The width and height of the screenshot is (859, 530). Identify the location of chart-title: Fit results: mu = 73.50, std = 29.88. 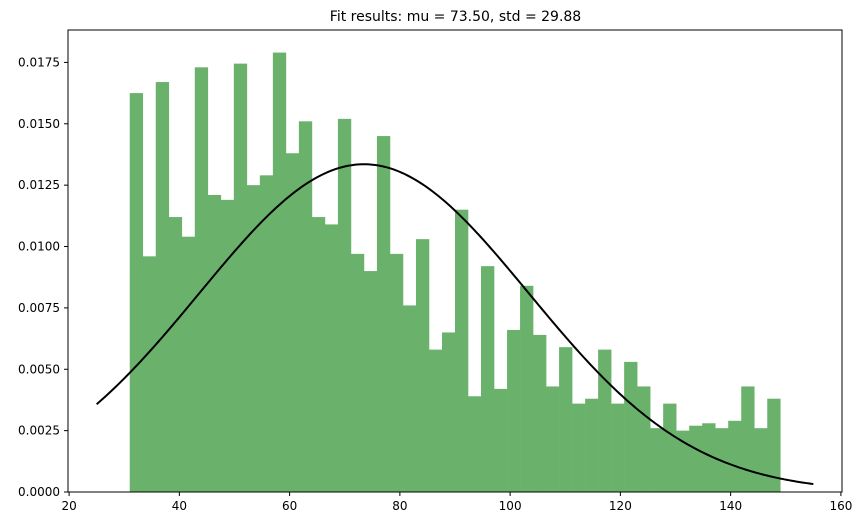
(455, 17).